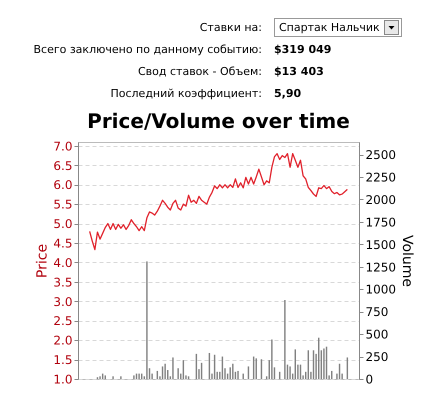  I want to click on y2-tick-label: 2250, so click(381, 177).